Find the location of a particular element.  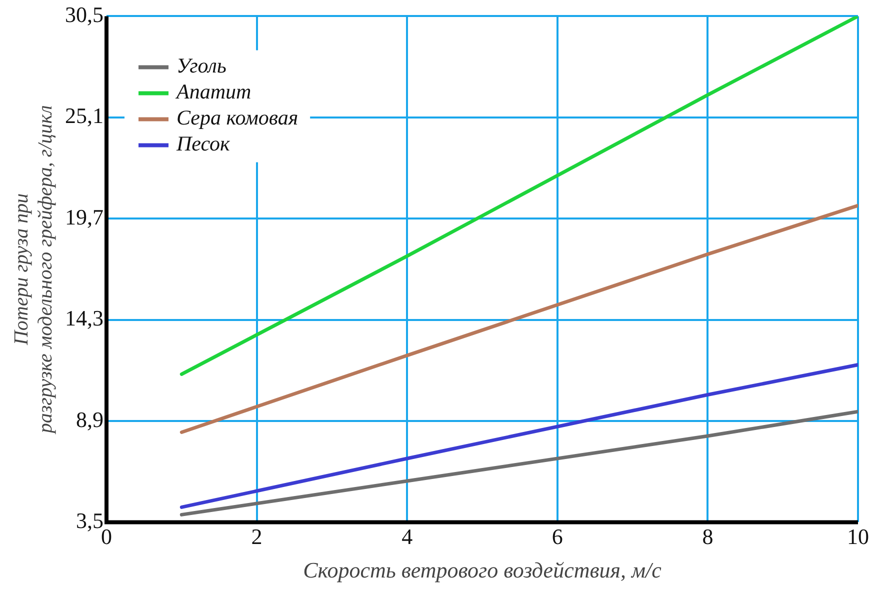

y-tick-label: 14,3 is located at coordinates (84, 318).